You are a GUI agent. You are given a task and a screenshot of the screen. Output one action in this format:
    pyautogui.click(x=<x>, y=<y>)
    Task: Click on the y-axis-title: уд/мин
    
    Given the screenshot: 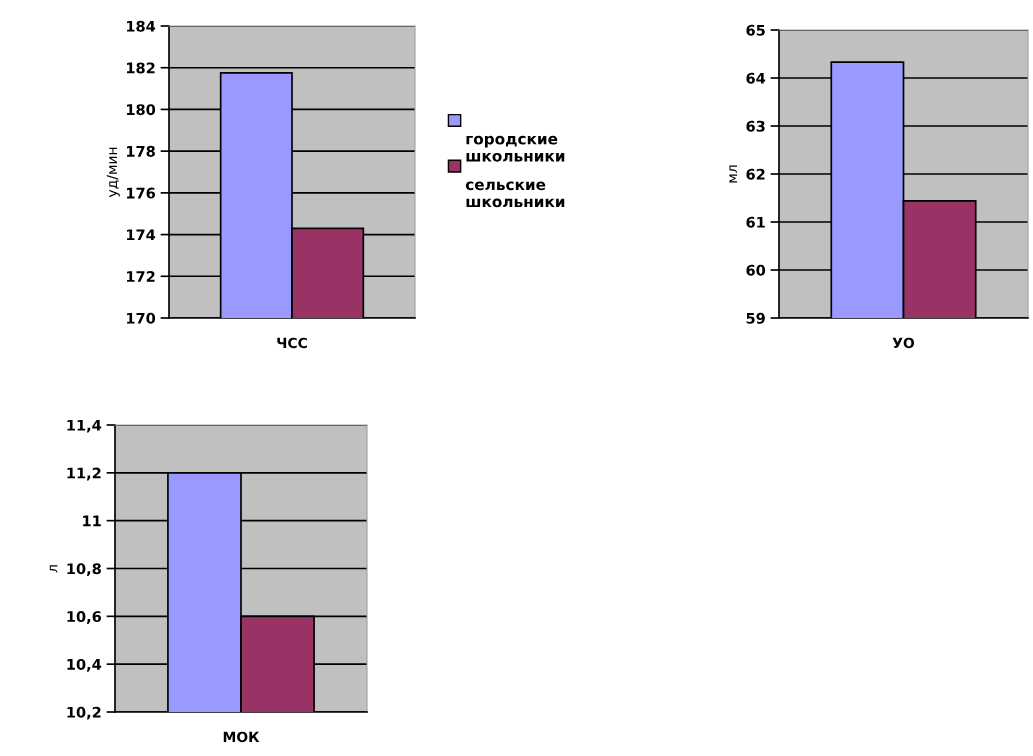 What is the action you would take?
    pyautogui.click(x=113, y=172)
    